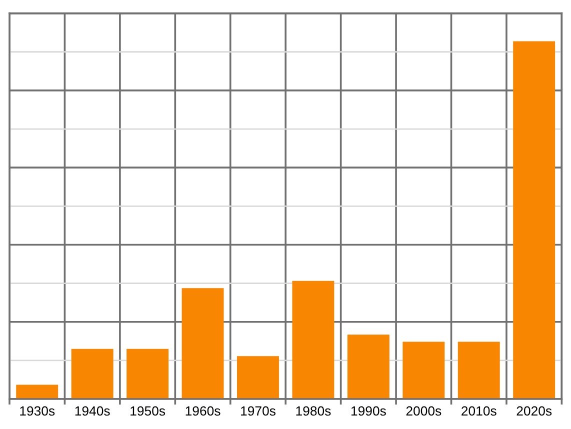 The image size is (571, 429). I want to click on x-tick-label: 2020s, so click(534, 411).